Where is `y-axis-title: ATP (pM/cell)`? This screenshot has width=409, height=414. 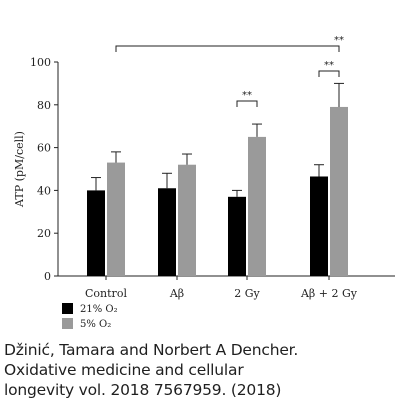 y-axis-title: ATP (pM/cell) is located at coordinates (19, 169).